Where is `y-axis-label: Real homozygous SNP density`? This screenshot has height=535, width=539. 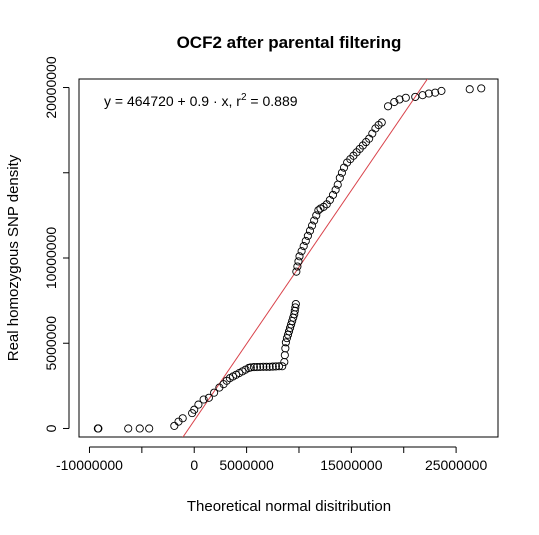 y-axis-label: Real homozygous SNP density is located at coordinates (13, 257).